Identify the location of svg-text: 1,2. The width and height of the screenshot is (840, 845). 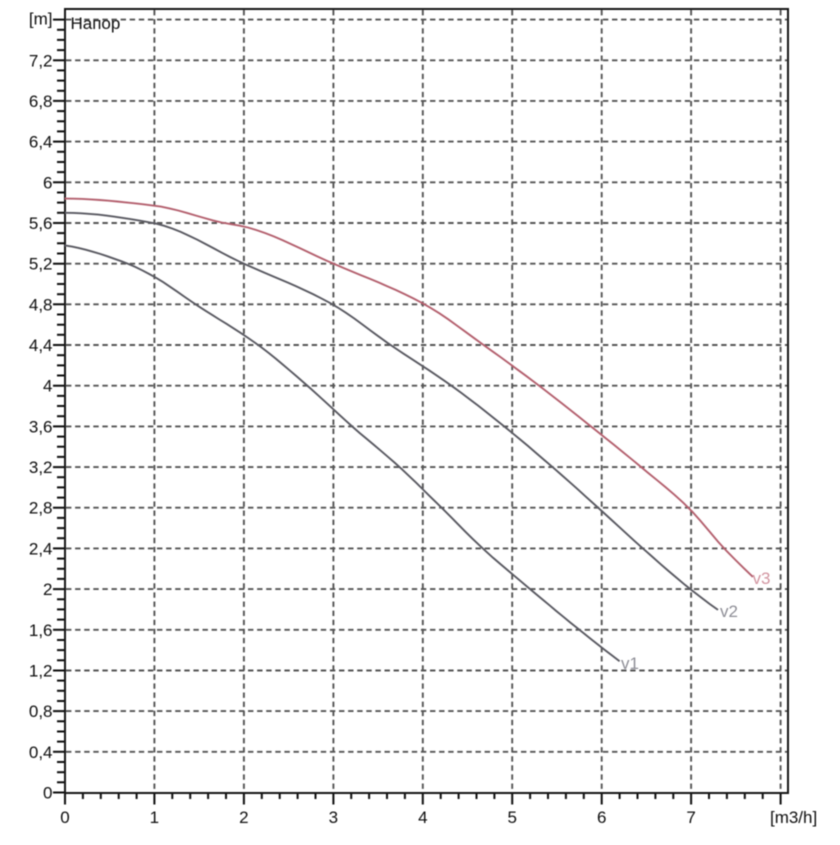
(41, 671).